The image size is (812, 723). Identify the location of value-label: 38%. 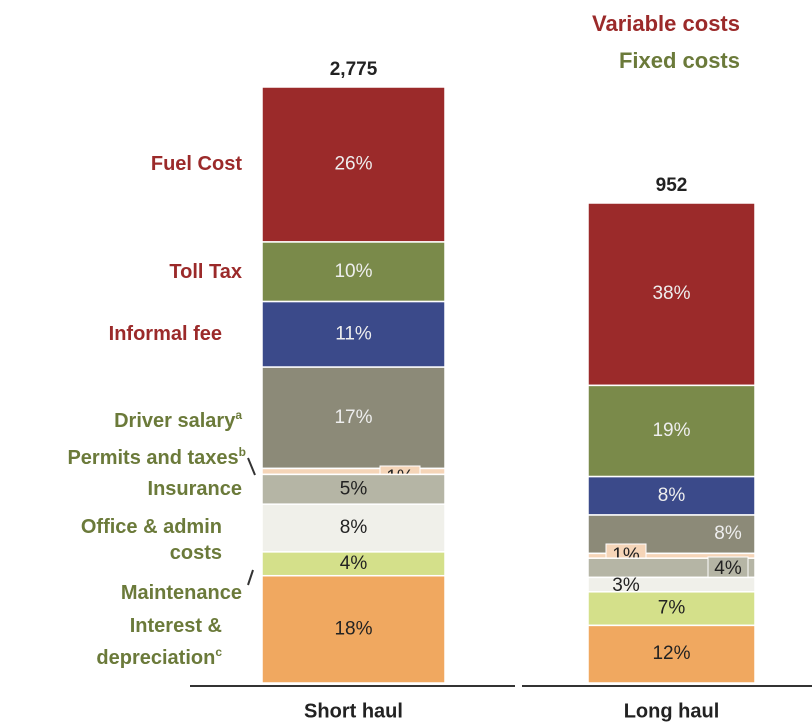
(671, 293).